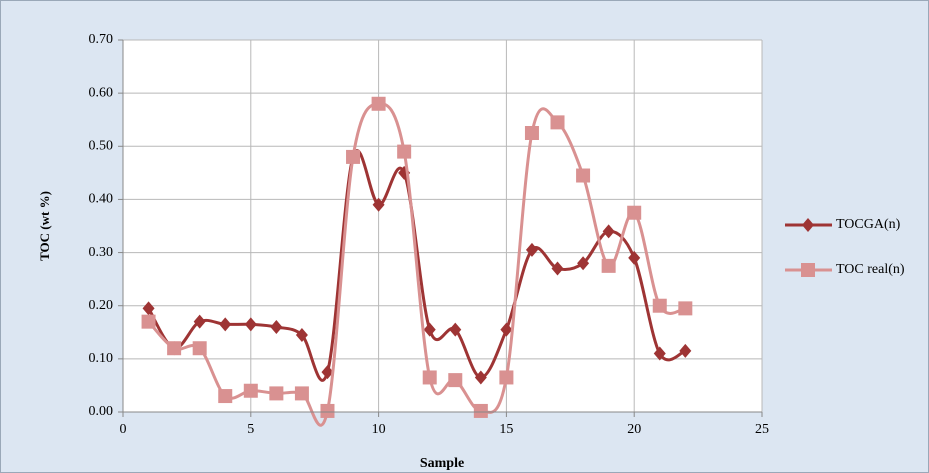 This screenshot has height=473, width=929. What do you see at coordinates (101, 146) in the screenshot?
I see `y-tick-label: 0.50` at bounding box center [101, 146].